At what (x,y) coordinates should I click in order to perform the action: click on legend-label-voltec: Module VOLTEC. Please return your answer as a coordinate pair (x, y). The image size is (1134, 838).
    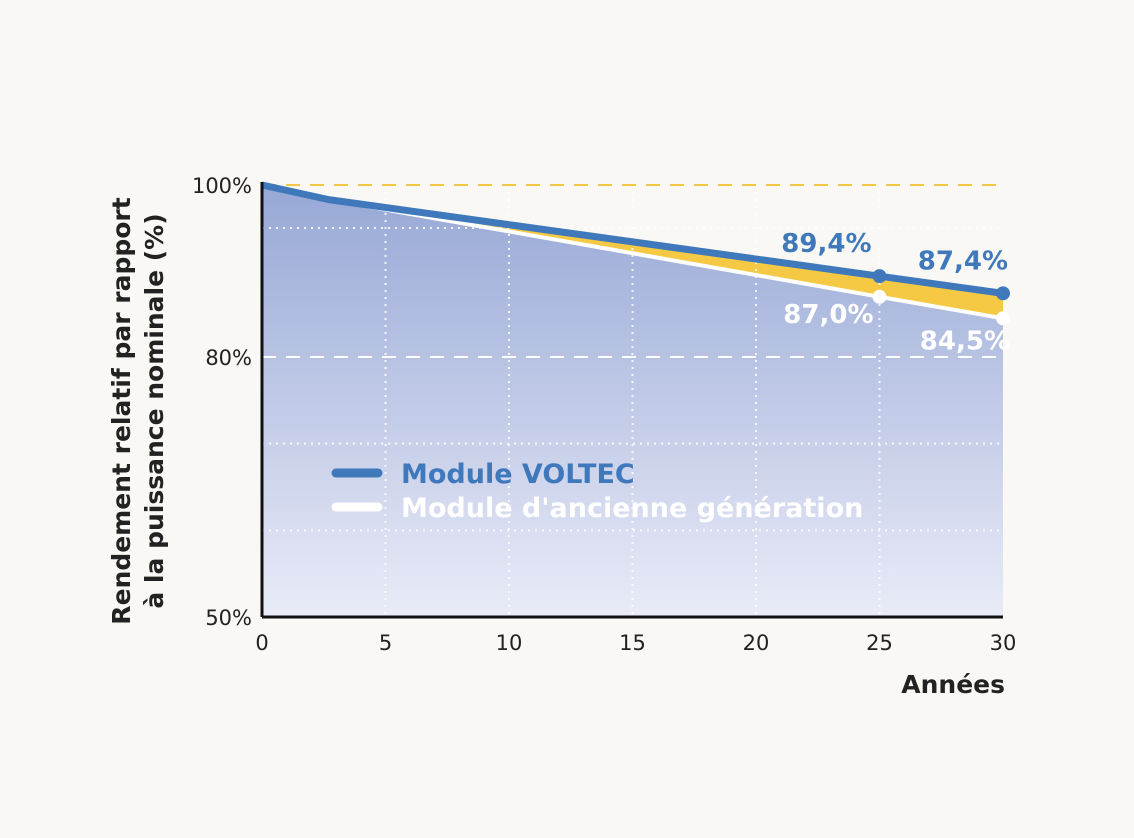
    Looking at the image, I should click on (518, 474).